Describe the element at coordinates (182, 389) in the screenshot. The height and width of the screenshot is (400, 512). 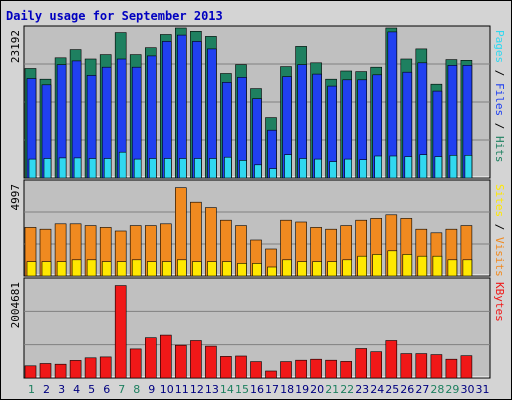
I see `x-tick-label: 11` at that location.